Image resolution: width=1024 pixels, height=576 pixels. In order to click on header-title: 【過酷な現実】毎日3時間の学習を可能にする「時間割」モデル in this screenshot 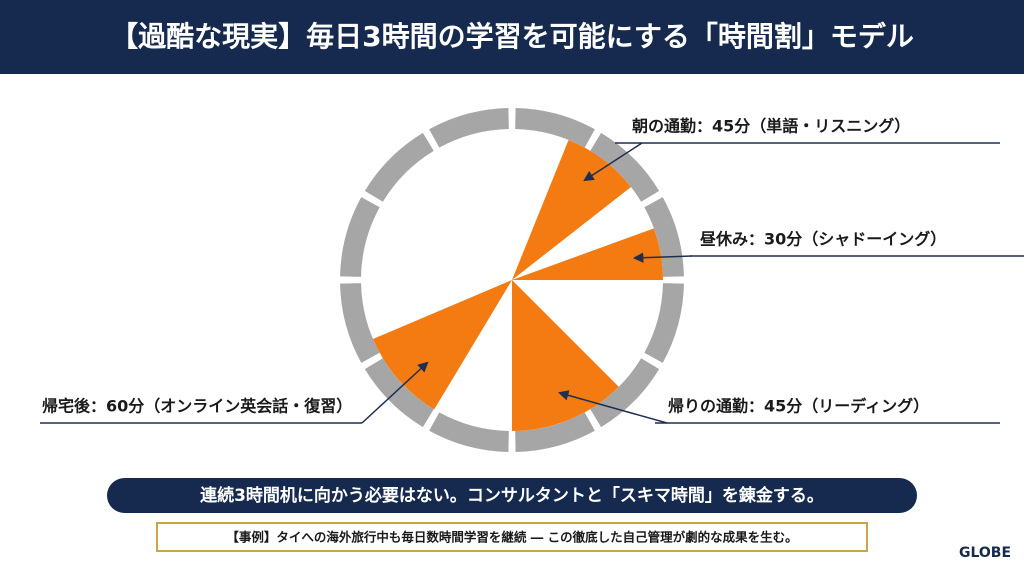, I will do `click(512, 36)`.